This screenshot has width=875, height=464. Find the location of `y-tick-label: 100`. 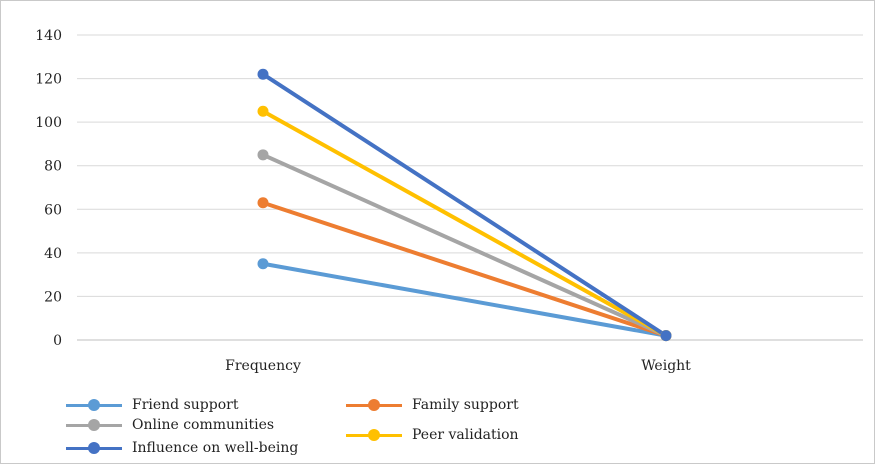

y-tick-label: 100 is located at coordinates (48, 123).